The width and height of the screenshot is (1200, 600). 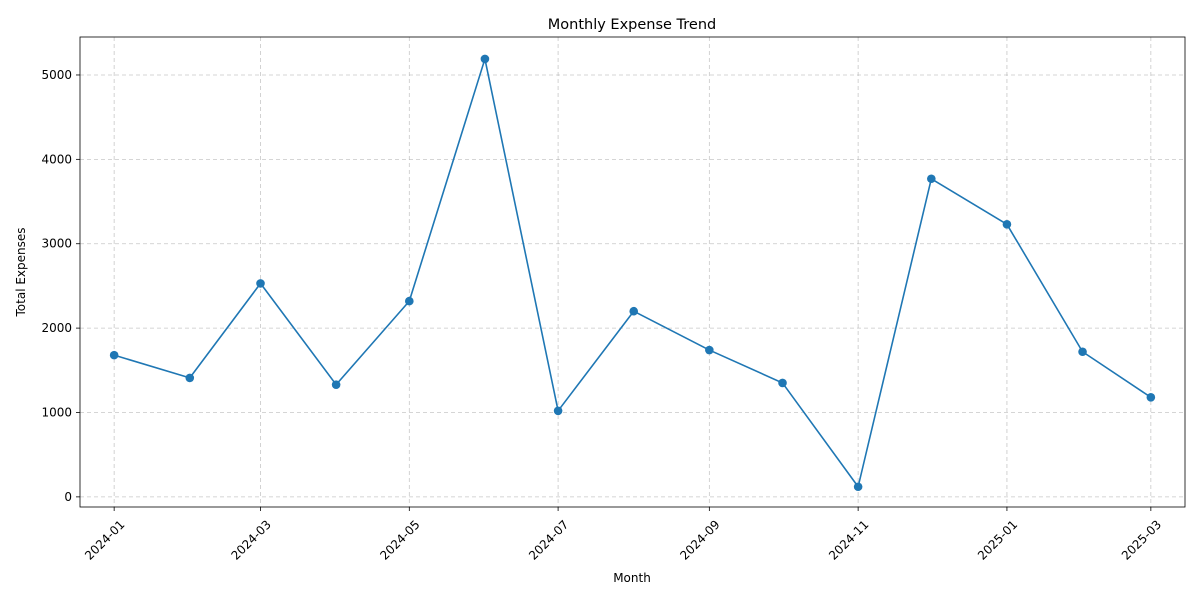 I want to click on y-tick-label: 2000, so click(x=56, y=328).